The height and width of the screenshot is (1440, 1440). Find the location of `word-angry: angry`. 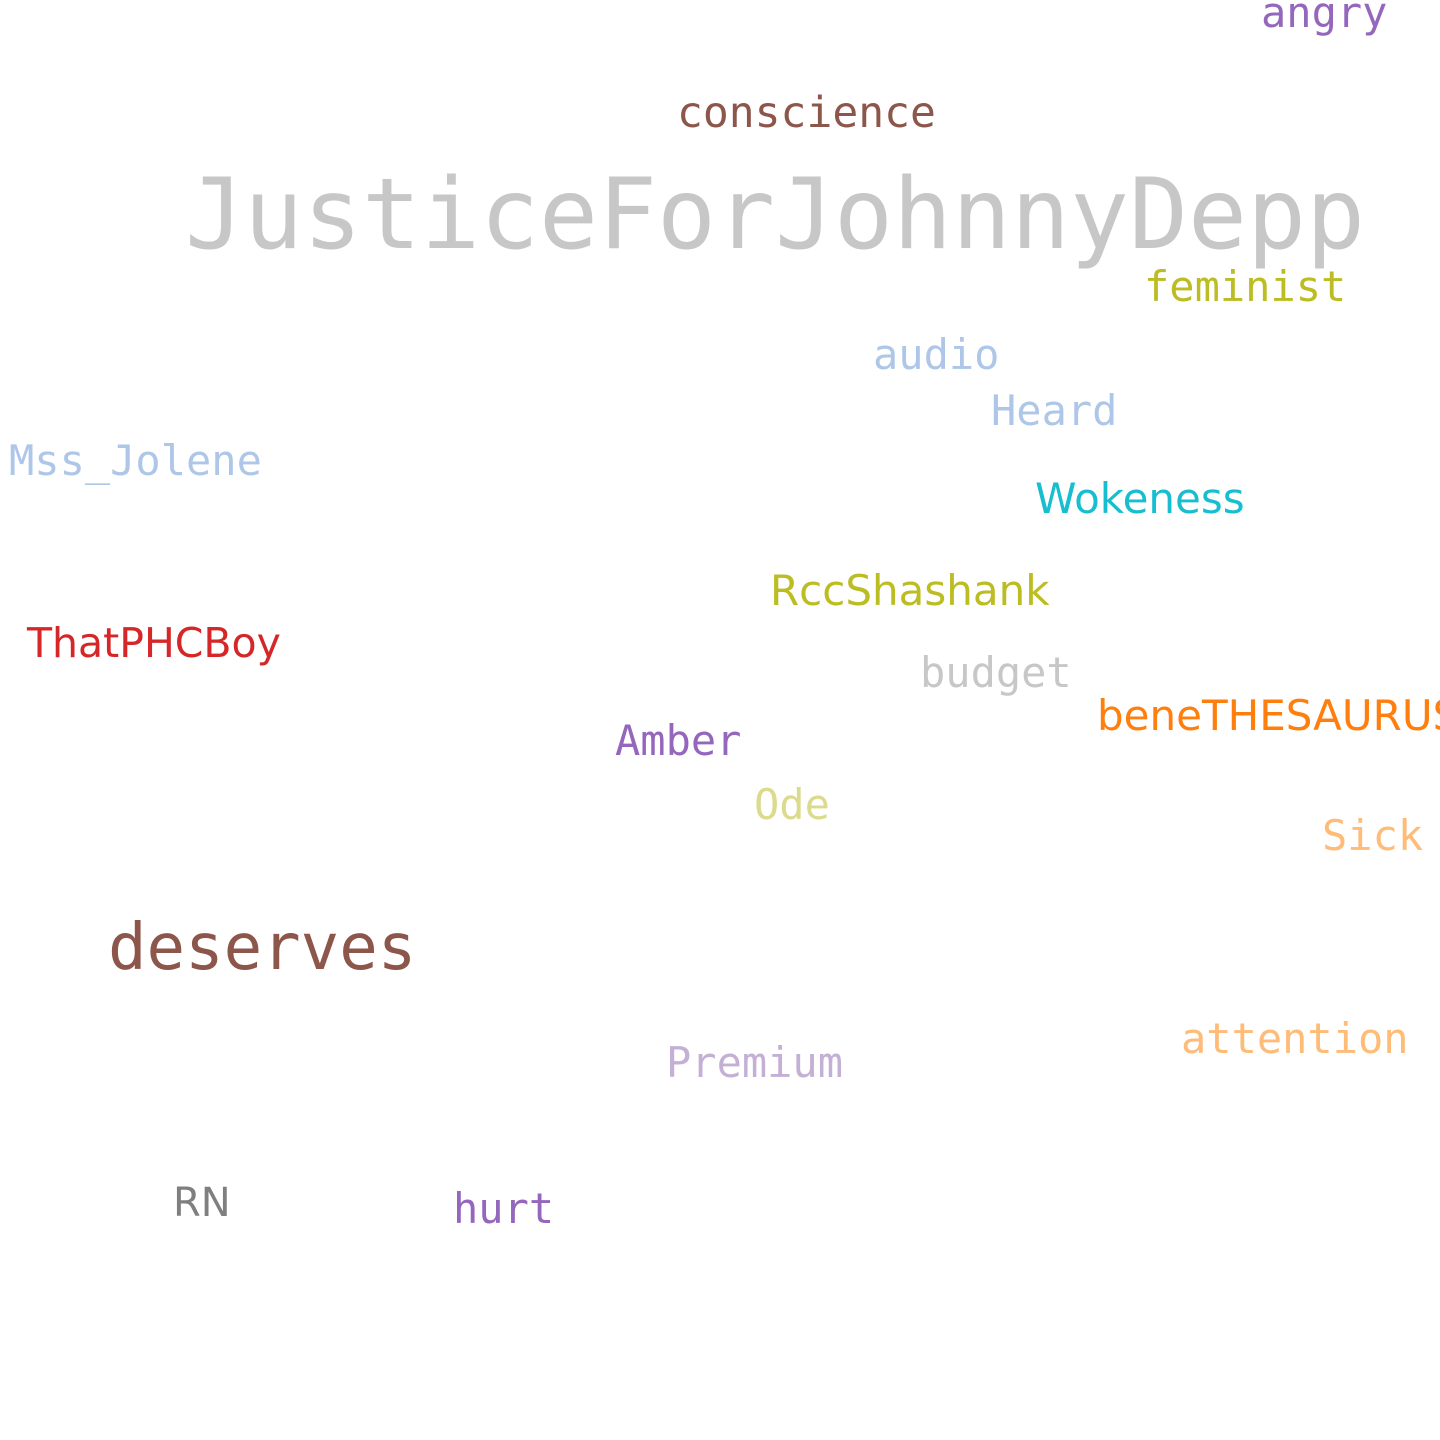

word-angry: angry is located at coordinates (1324, 18).